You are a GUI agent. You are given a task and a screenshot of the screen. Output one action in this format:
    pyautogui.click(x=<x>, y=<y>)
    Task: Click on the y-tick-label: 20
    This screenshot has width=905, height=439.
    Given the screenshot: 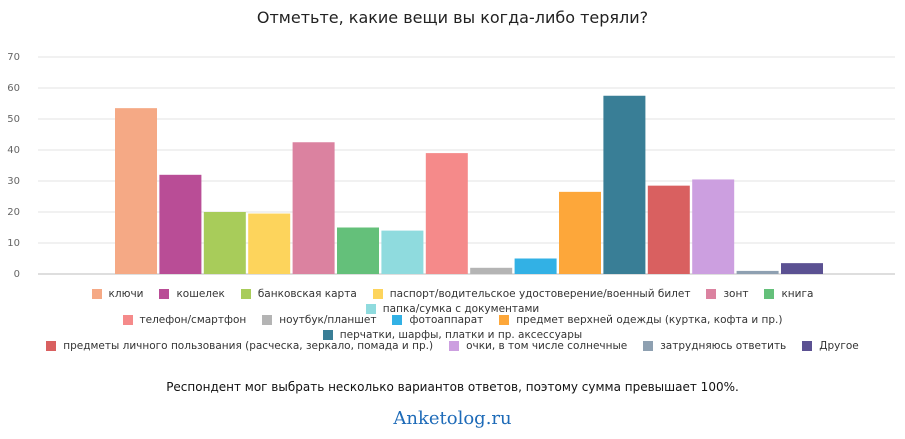 What is the action you would take?
    pyautogui.click(x=13, y=212)
    